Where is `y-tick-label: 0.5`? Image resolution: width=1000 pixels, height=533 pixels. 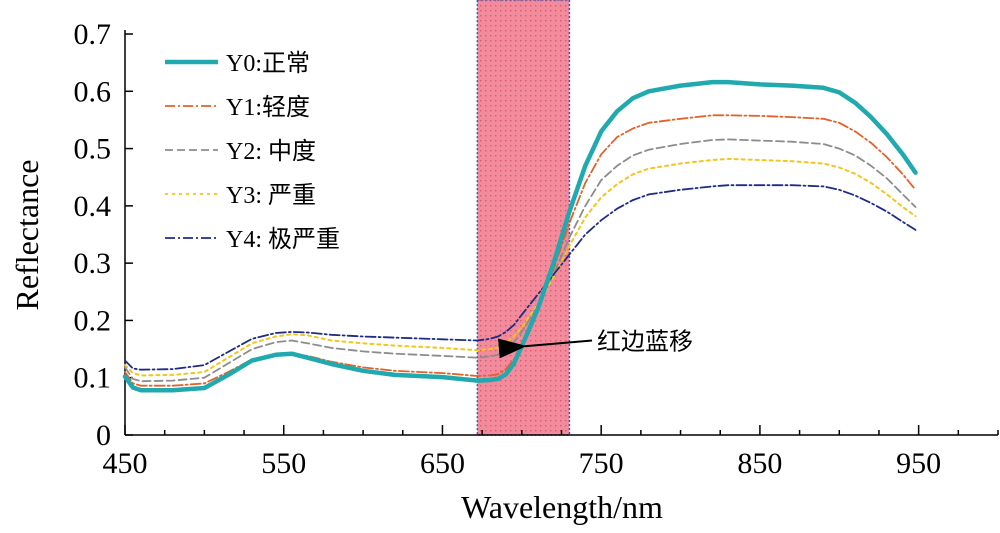
y-tick-label: 0.5 is located at coordinates (93, 149).